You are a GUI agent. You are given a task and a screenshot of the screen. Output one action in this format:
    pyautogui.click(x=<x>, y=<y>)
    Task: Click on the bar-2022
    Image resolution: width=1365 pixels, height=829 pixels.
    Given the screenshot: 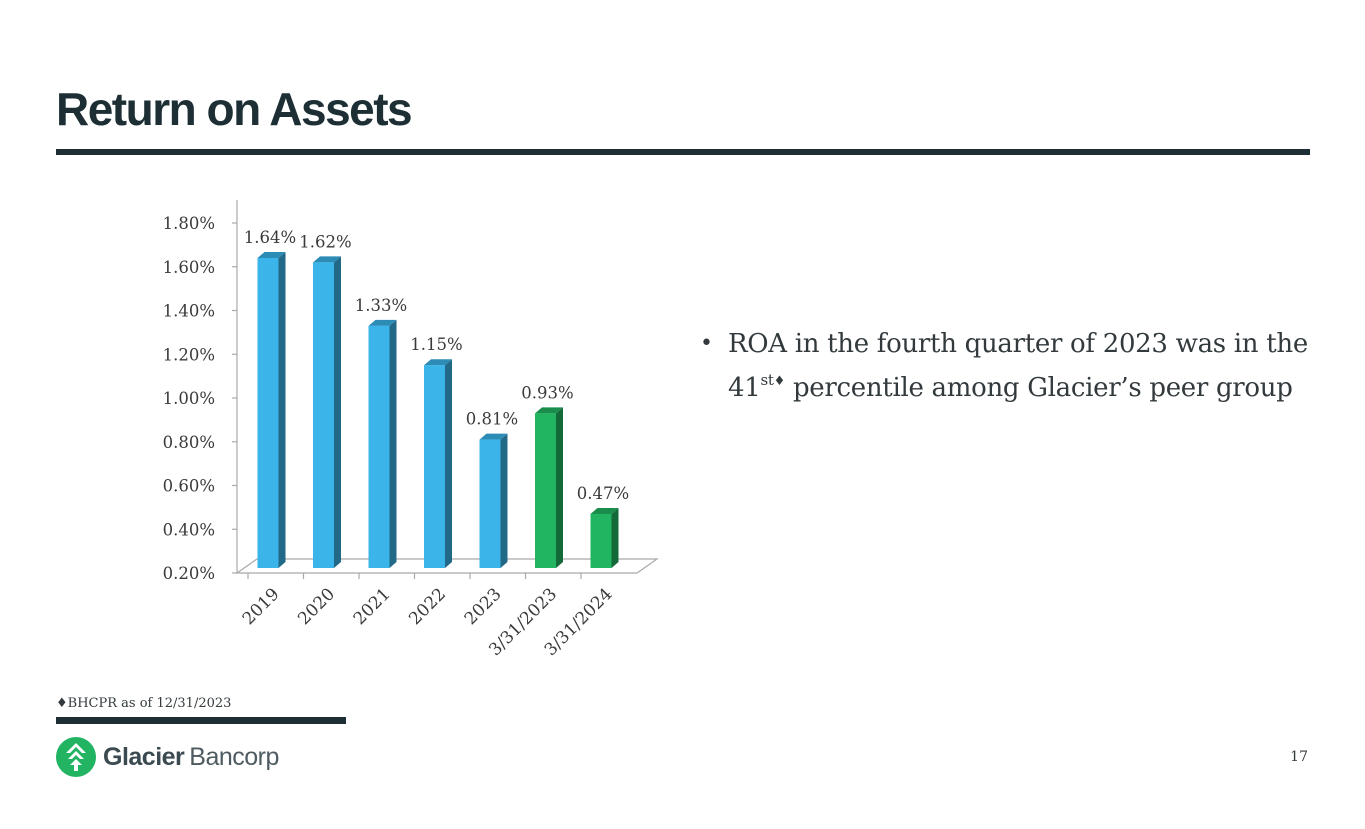 What is the action you would take?
    pyautogui.click(x=438, y=463)
    